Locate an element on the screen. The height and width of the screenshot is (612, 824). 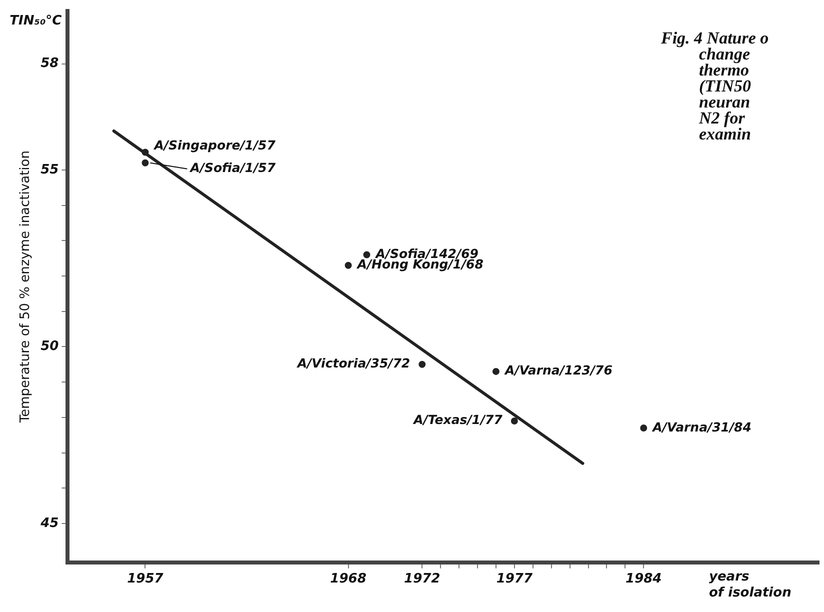
annotation: A/Varna/31/84 is located at coordinates (702, 426).